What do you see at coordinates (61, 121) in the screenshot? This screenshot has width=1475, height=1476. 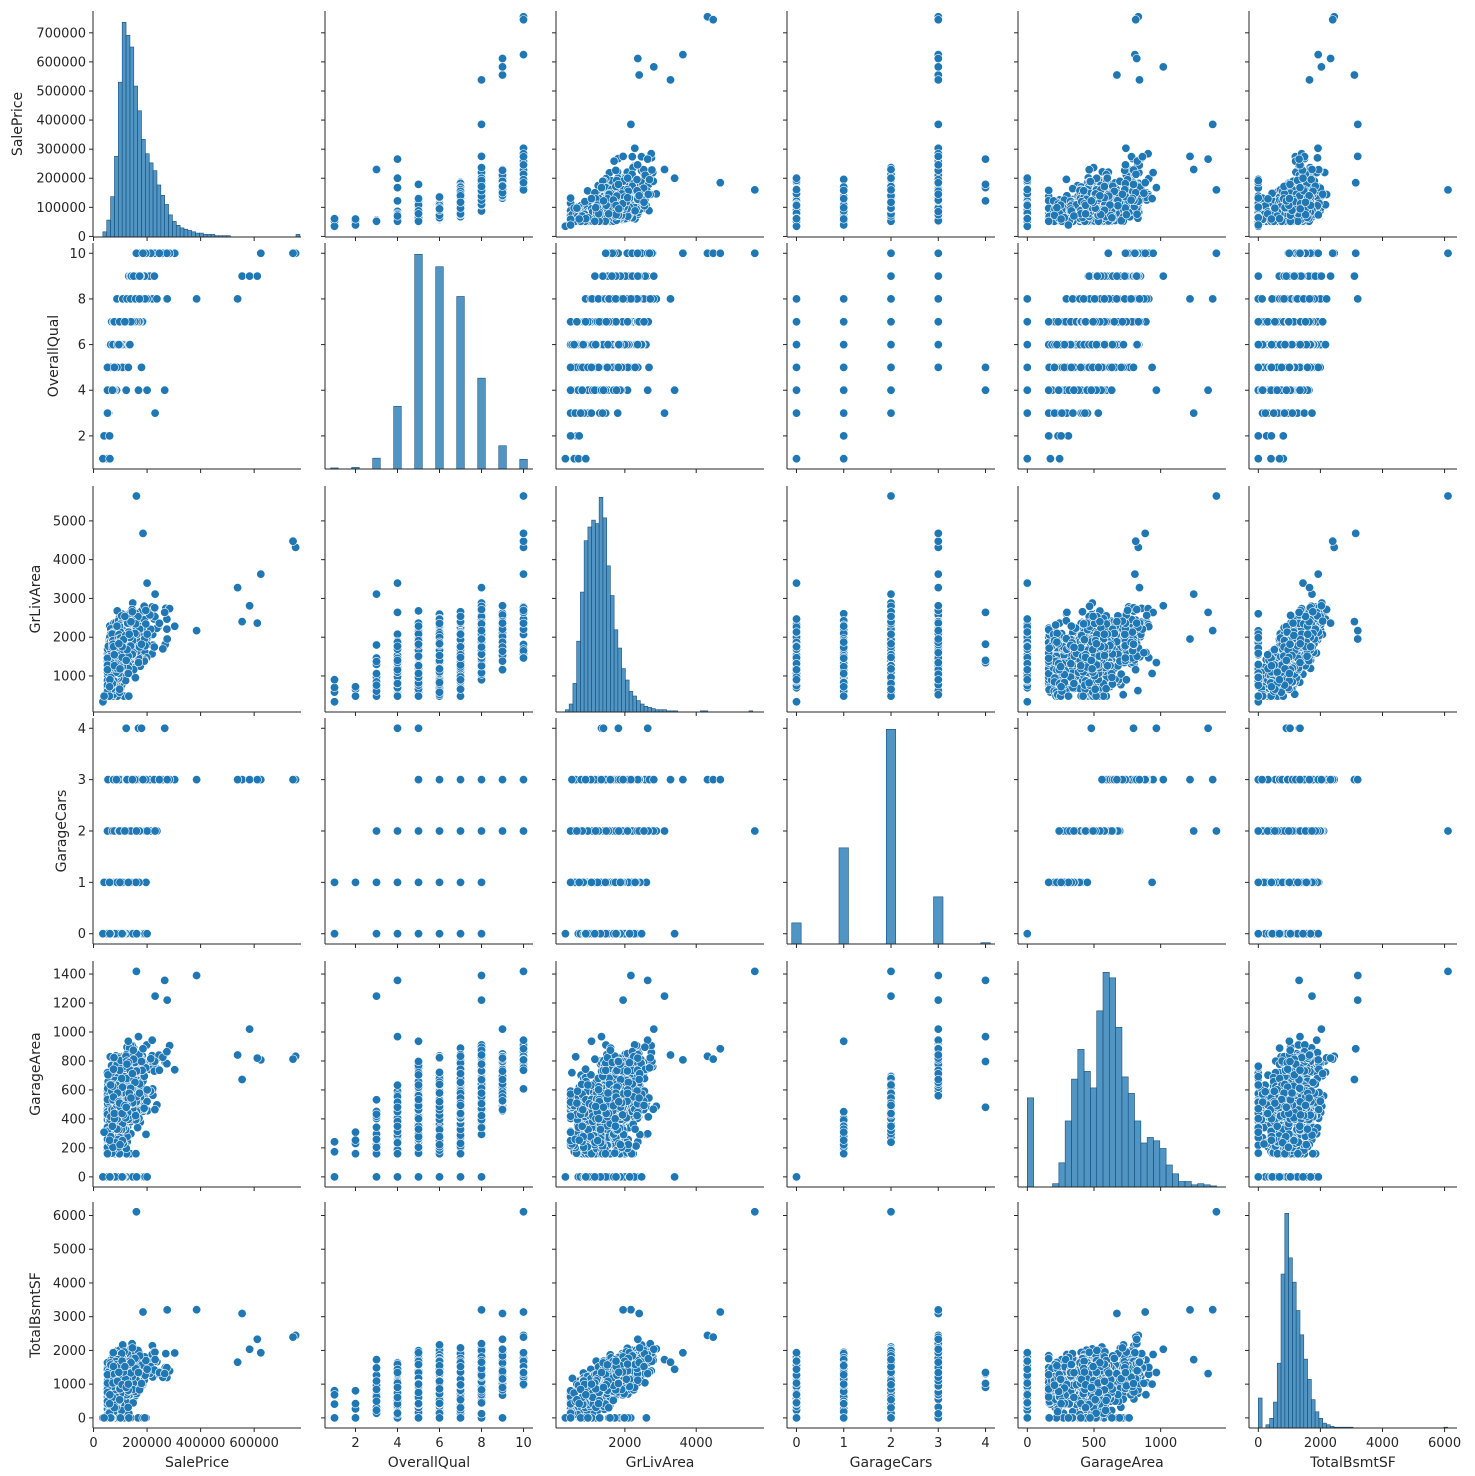 I see `y-tick-label: 400000` at bounding box center [61, 121].